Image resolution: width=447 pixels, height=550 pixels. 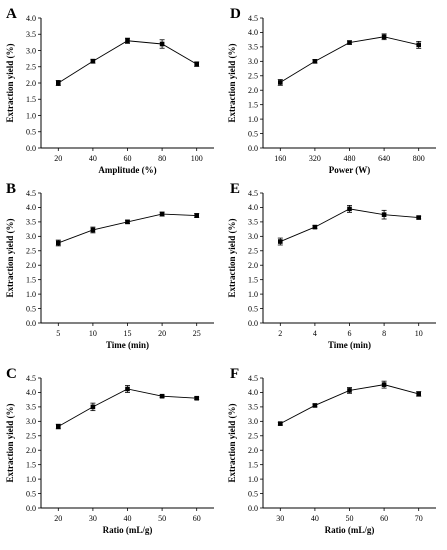 What do you see at coordinates (128, 158) in the screenshot?
I see `x-tick-label-a-2: 60` at bounding box center [128, 158].